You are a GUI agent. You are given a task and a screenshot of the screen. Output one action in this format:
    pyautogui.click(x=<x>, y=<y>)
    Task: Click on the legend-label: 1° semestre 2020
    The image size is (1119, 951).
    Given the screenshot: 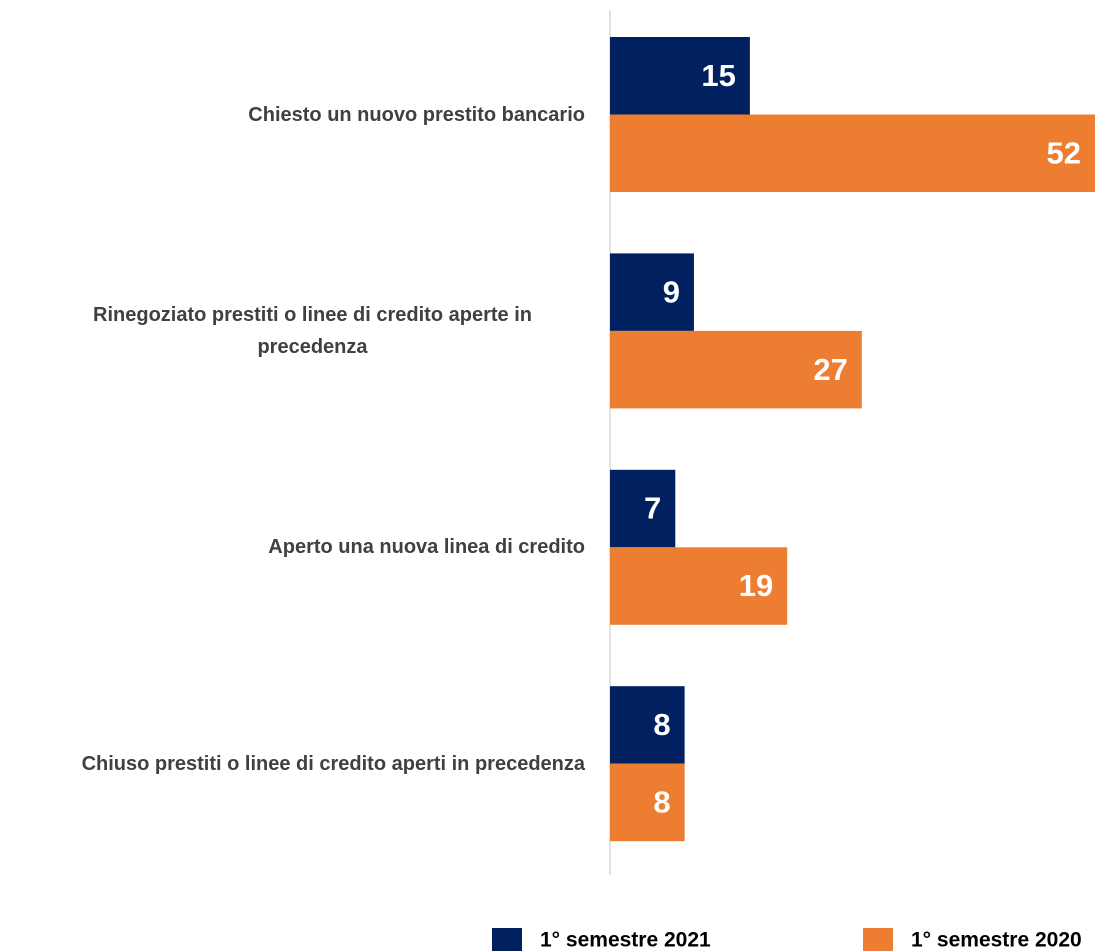 What is the action you would take?
    pyautogui.click(x=996, y=940)
    